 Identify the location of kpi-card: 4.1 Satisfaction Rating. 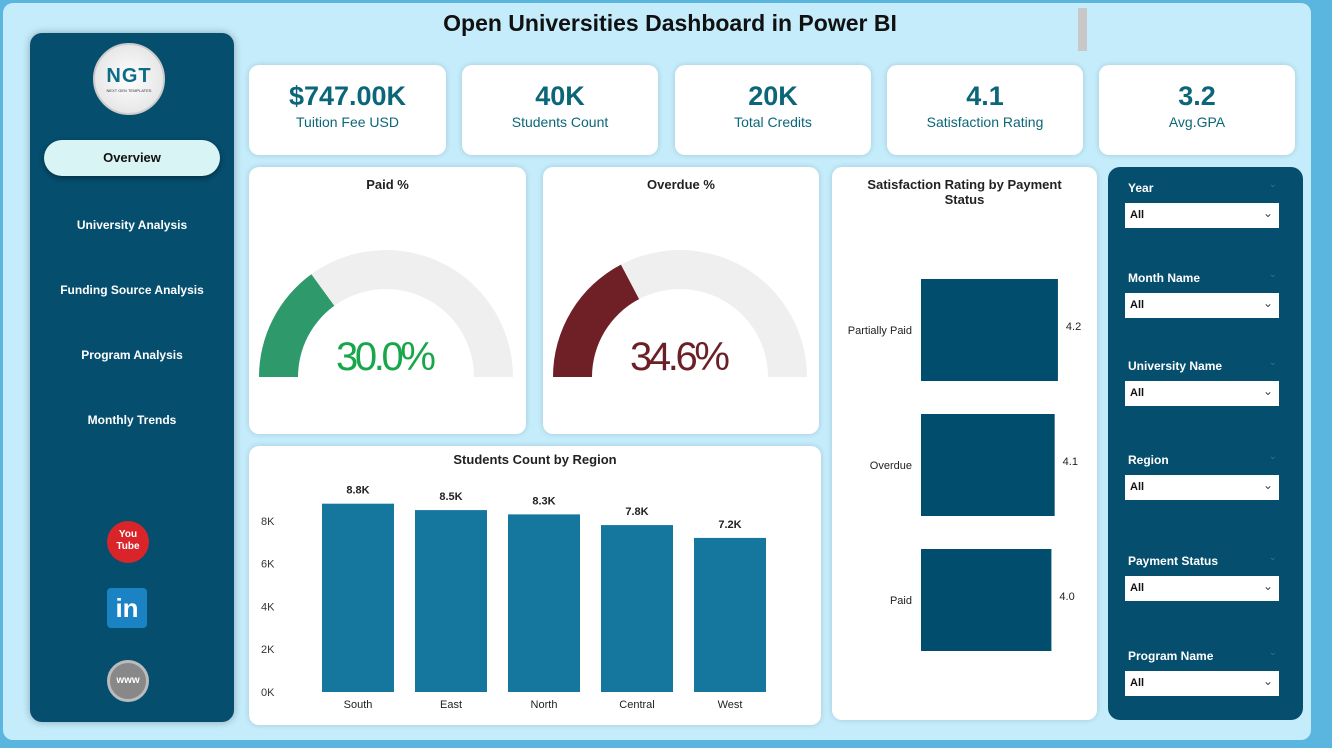
(985, 110).